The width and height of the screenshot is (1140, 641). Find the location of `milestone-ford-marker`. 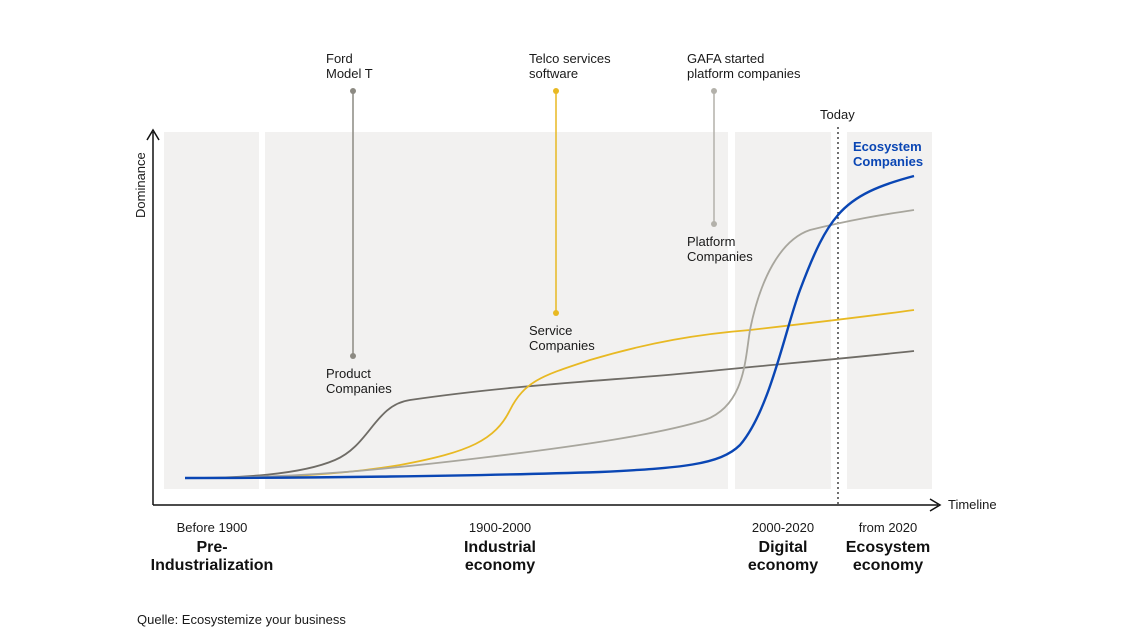

milestone-ford-marker is located at coordinates (353, 223).